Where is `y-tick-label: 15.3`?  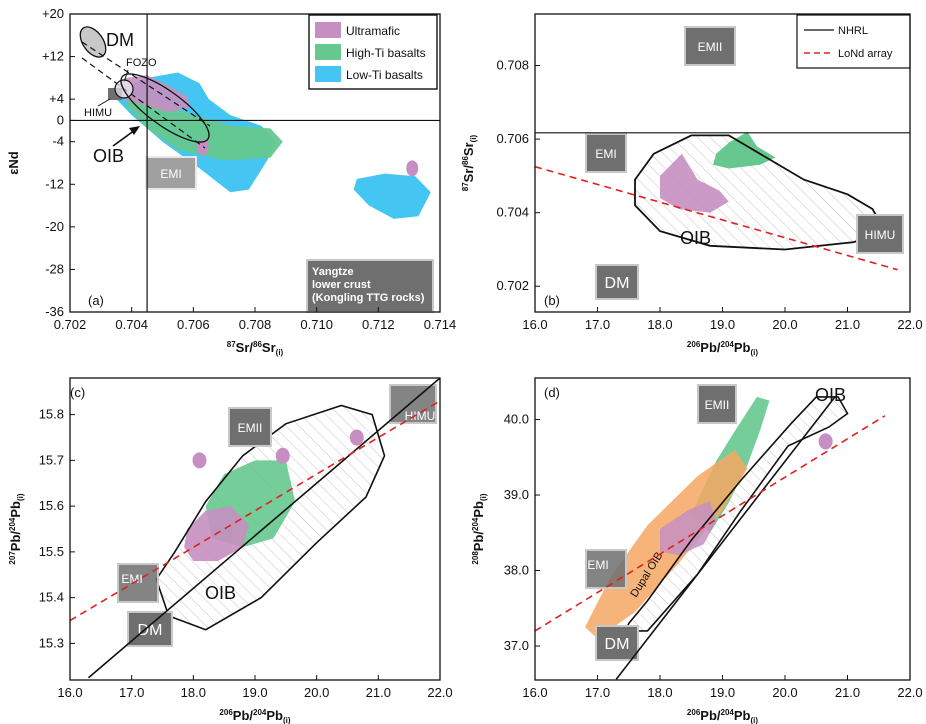
y-tick-label: 15.3 is located at coordinates (51, 642).